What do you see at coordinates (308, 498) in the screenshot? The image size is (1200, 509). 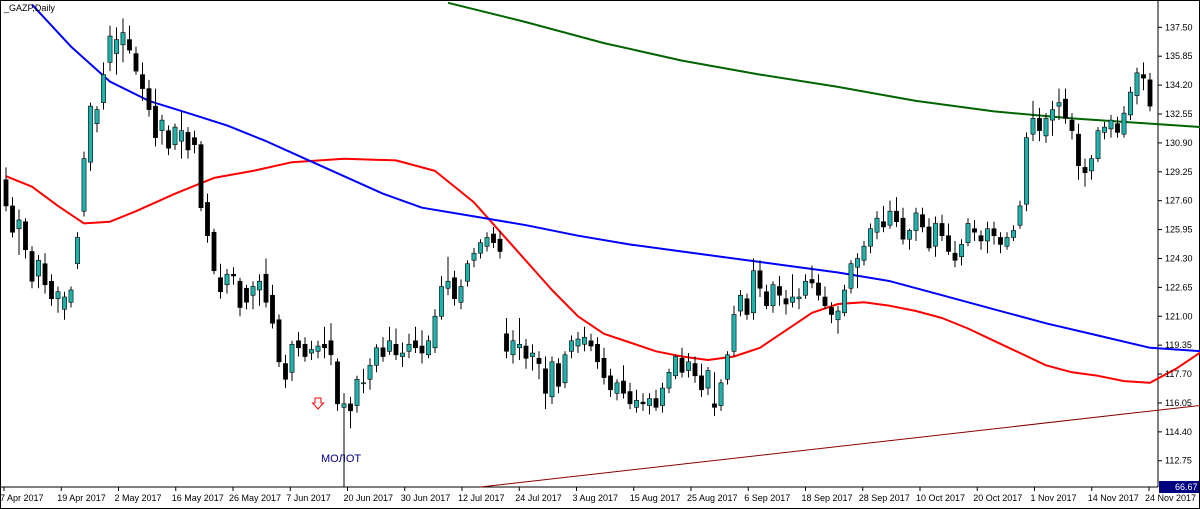 I see `x-tick-label: 7 Jun 2017` at bounding box center [308, 498].